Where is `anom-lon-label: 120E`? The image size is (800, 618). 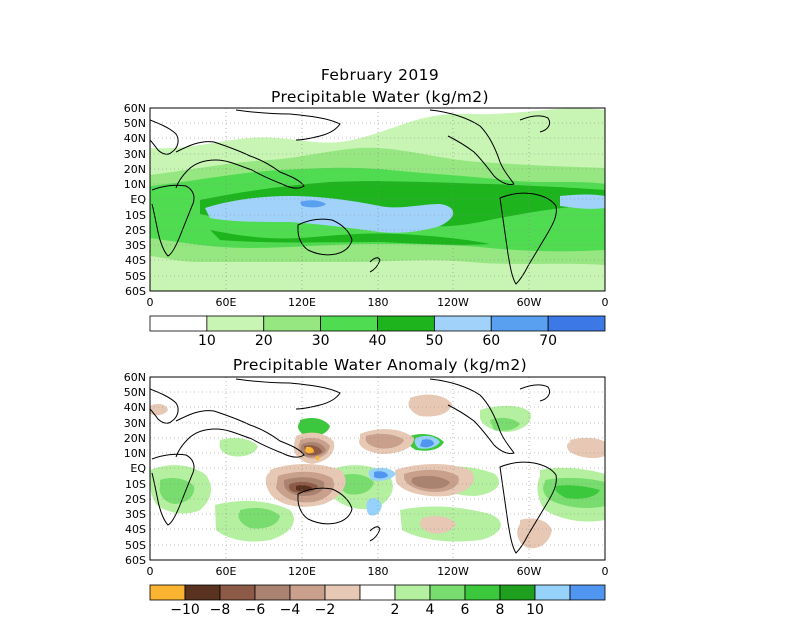
anom-lon-label: 120E is located at coordinates (302, 571).